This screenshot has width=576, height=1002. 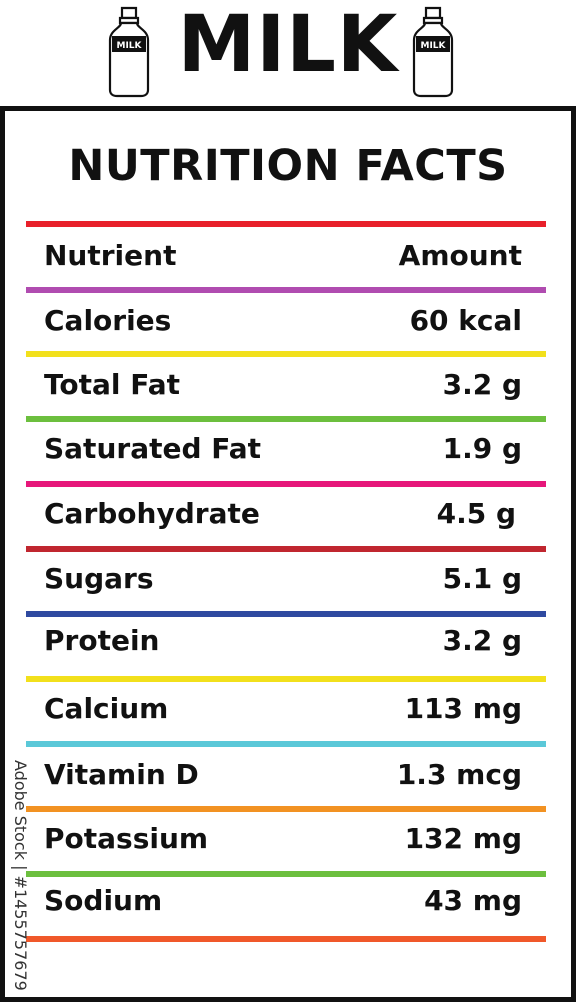 I want to click on nutrient-label: Vitamin D, so click(x=121, y=774).